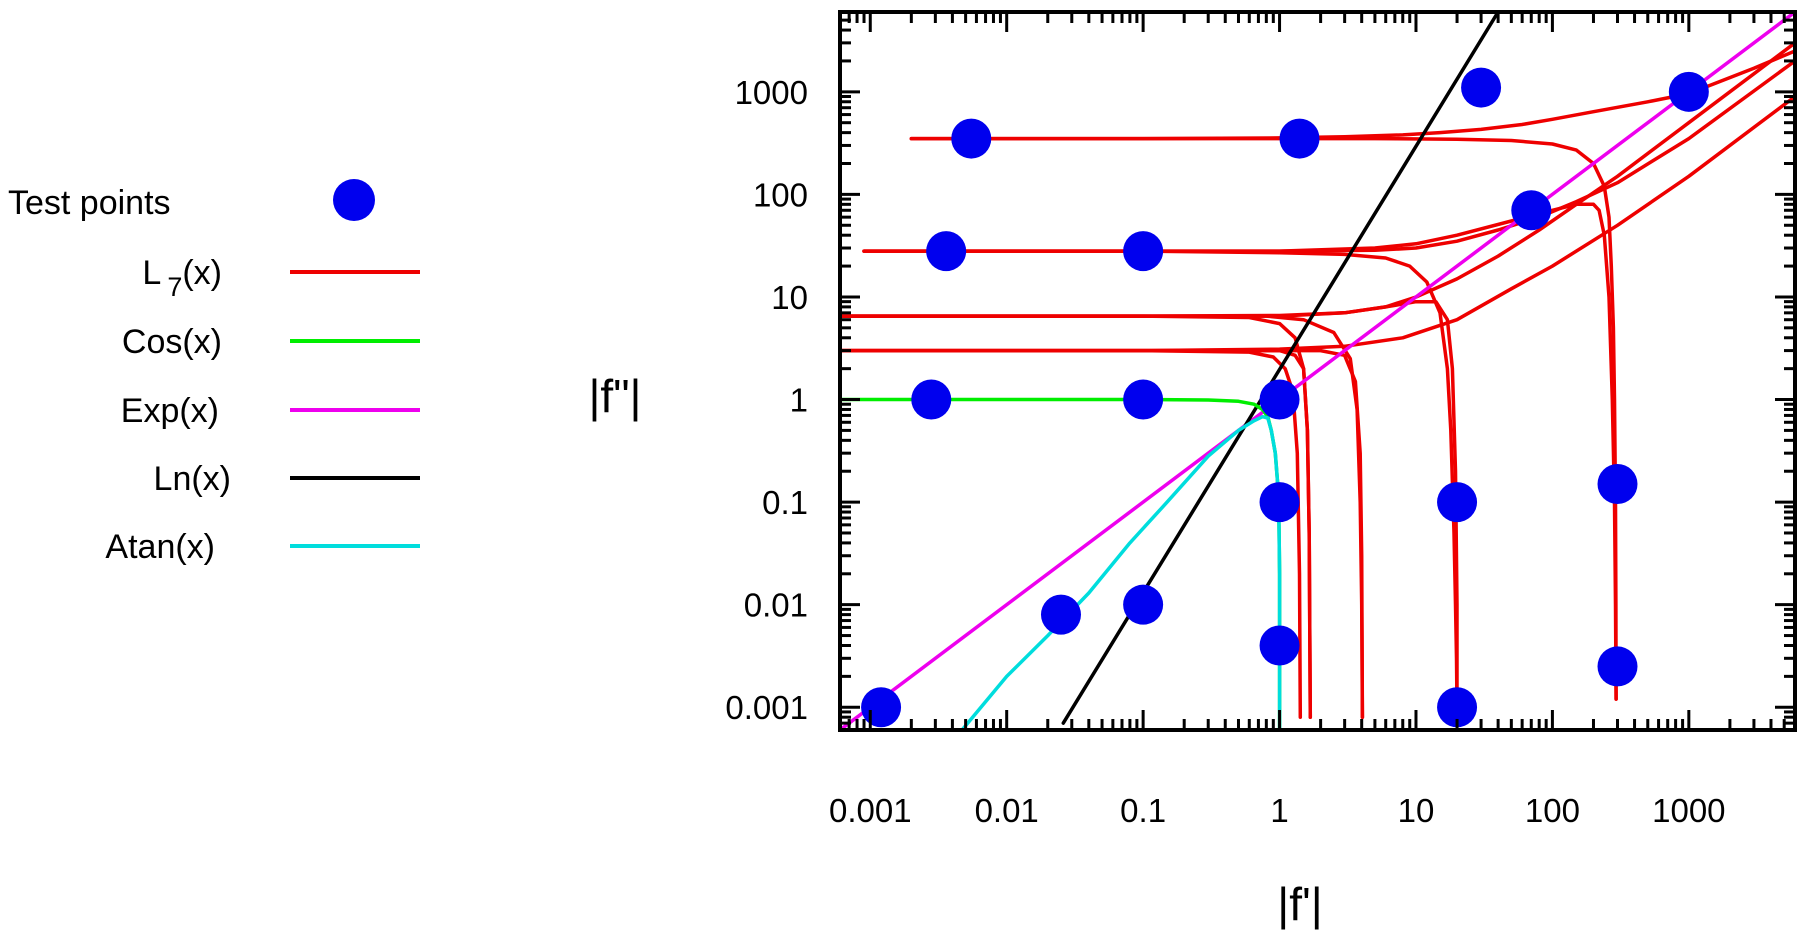 This screenshot has width=1814, height=940. What do you see at coordinates (1279, 810) in the screenshot?
I see `x-tick-label: 1` at bounding box center [1279, 810].